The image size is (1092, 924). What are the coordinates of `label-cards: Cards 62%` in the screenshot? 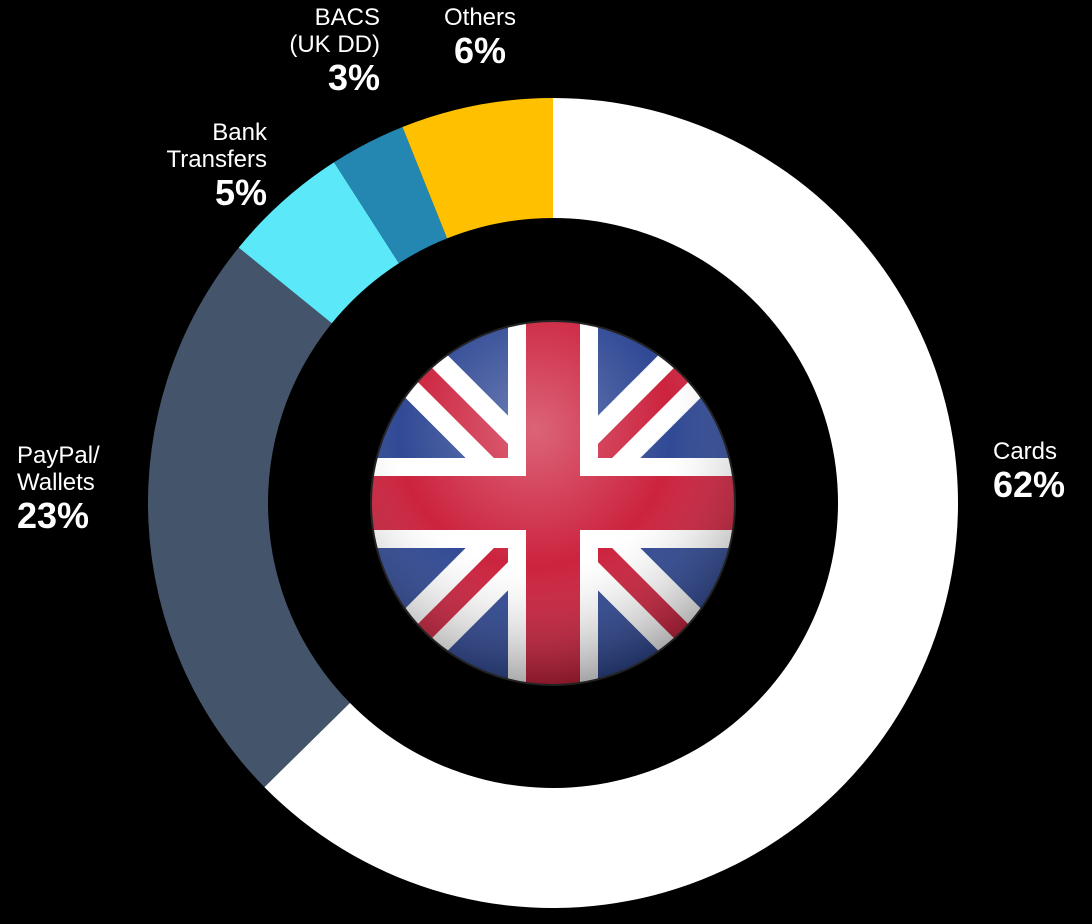 It's located at (1029, 471).